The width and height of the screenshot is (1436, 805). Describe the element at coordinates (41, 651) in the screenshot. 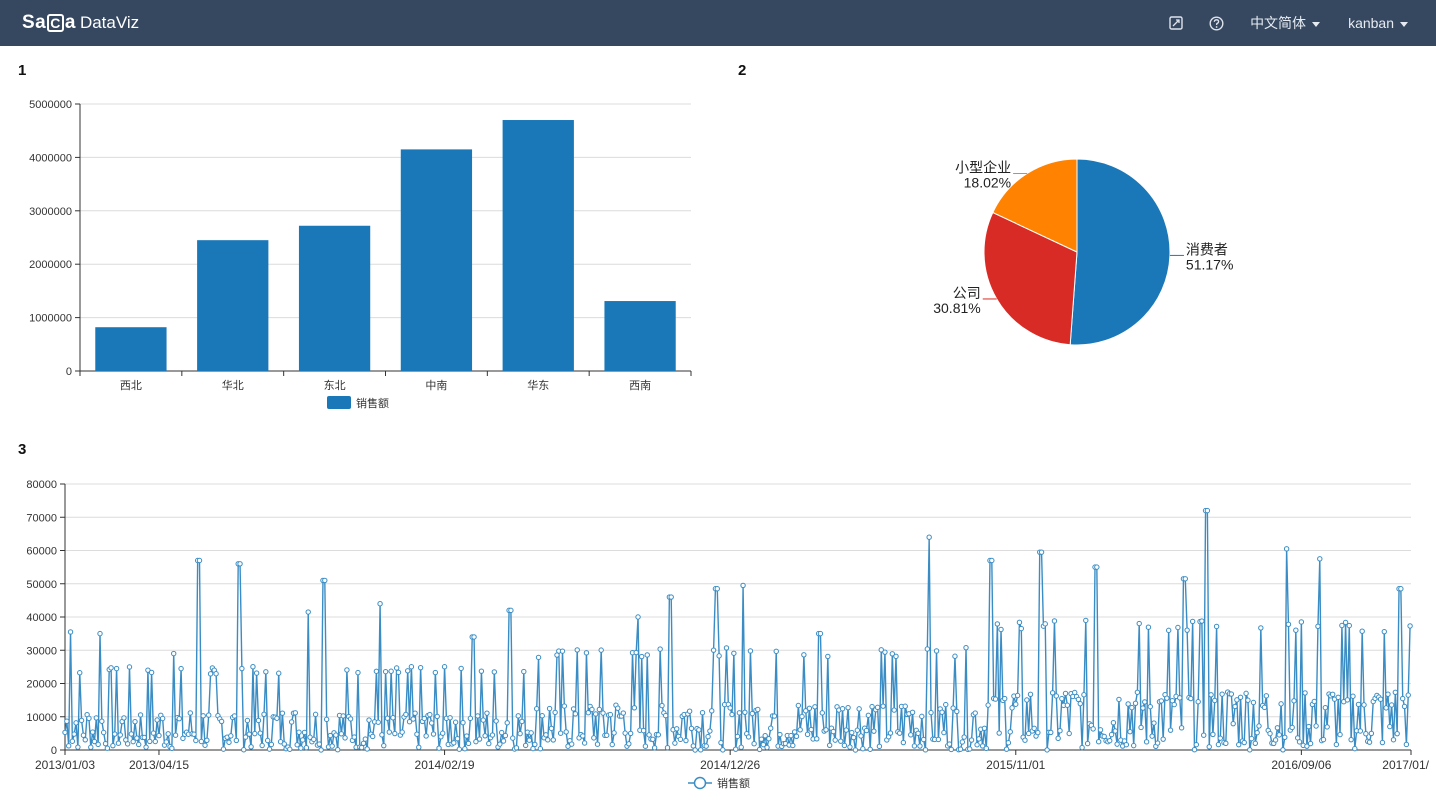

I see `y-tick-label: 30000` at that location.